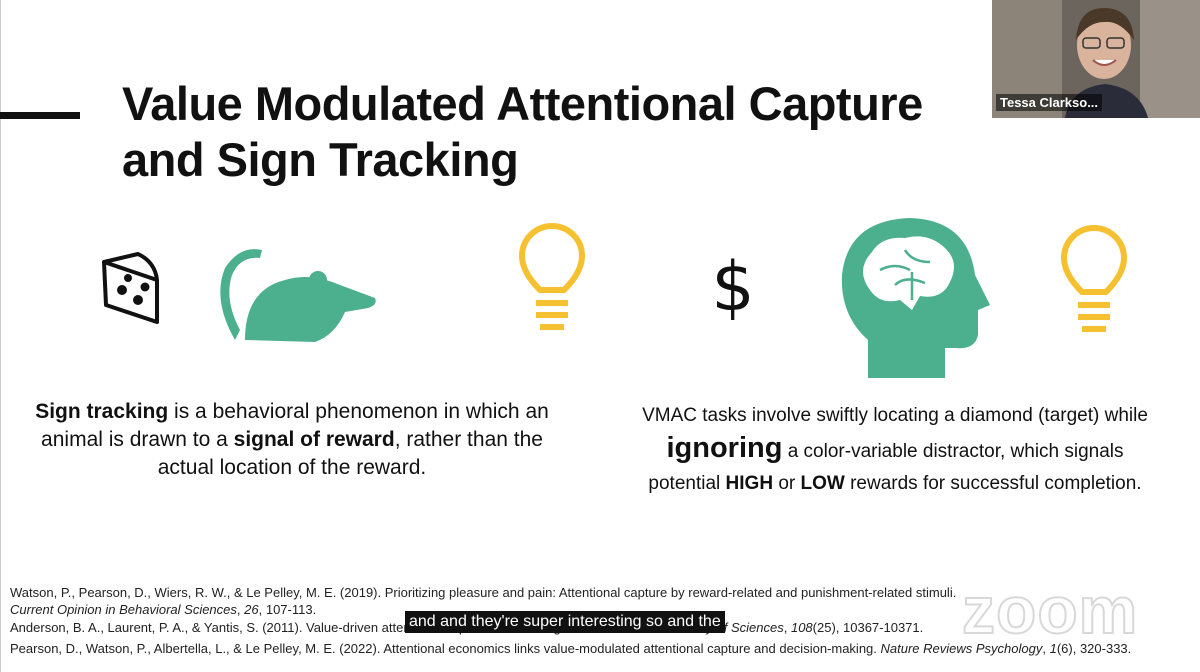 This screenshot has height=672, width=1200. Describe the element at coordinates (732, 287) in the screenshot. I see `dollar-icon: $` at that location.